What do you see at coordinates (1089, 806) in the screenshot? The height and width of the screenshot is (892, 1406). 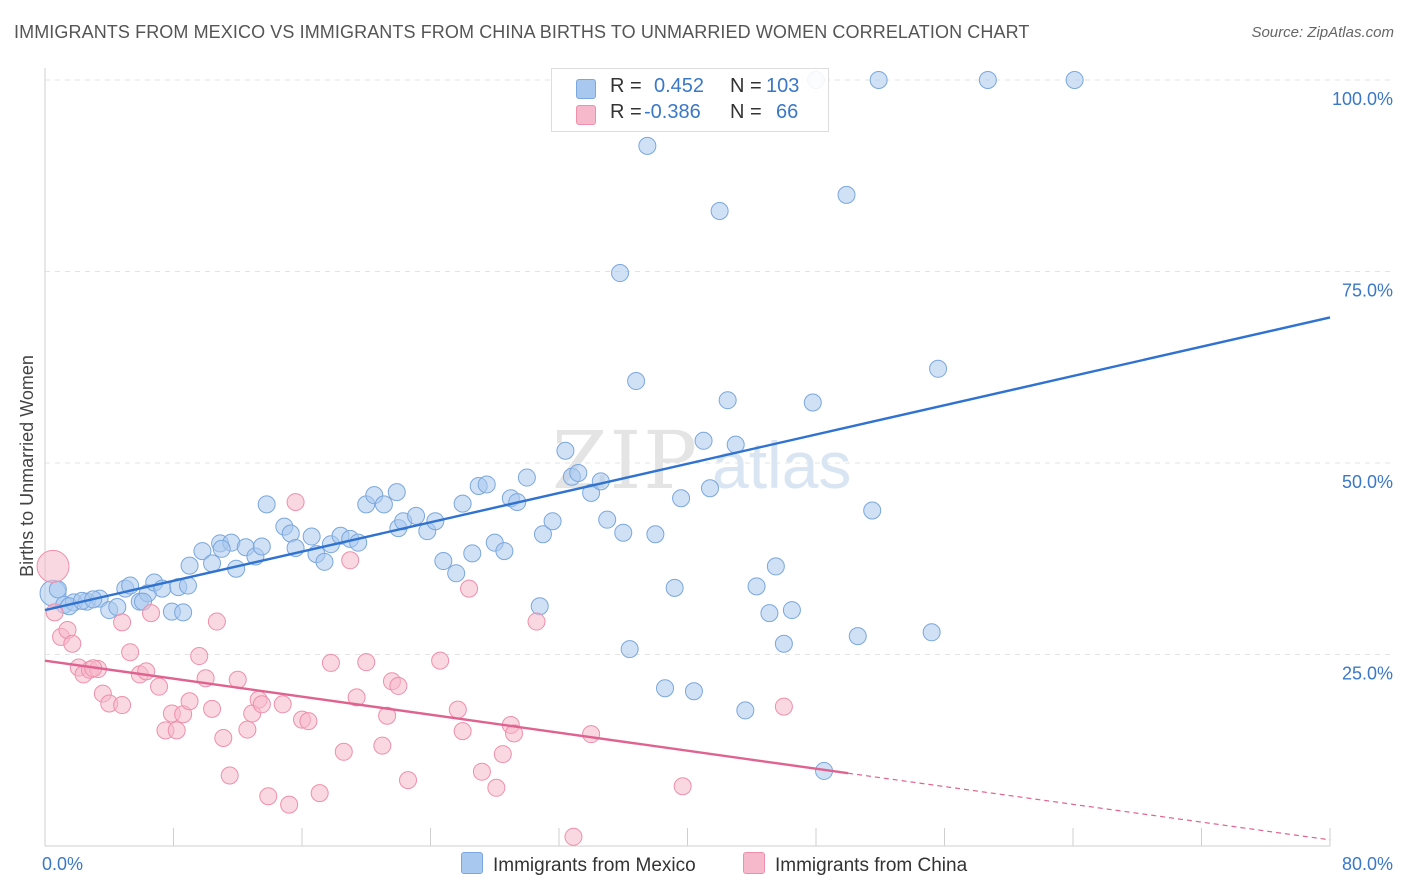 I see `trend-extension-china` at bounding box center [1089, 806].